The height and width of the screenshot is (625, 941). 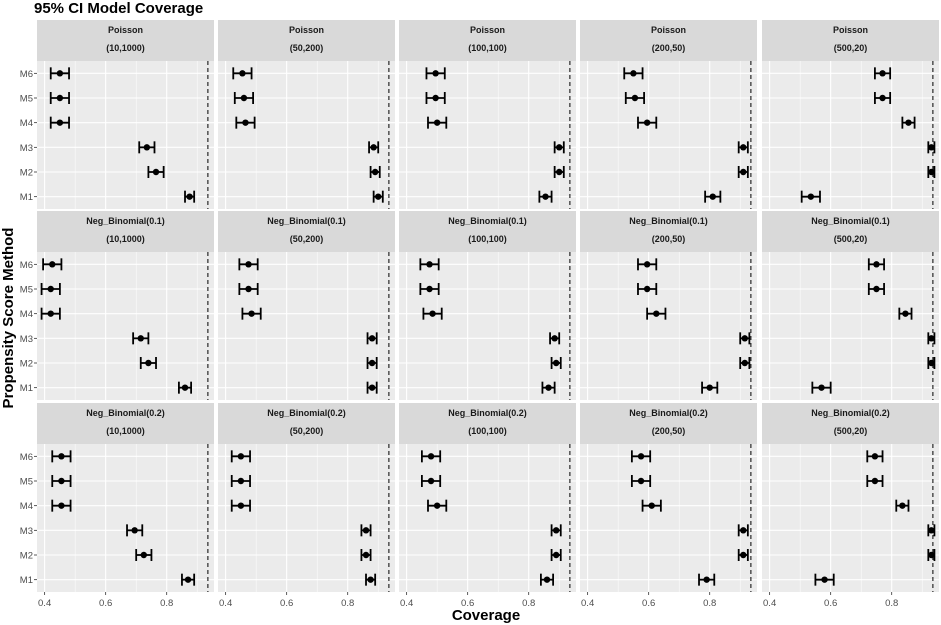 I want to click on facet-strip-setting: (50,200), so click(x=307, y=239).